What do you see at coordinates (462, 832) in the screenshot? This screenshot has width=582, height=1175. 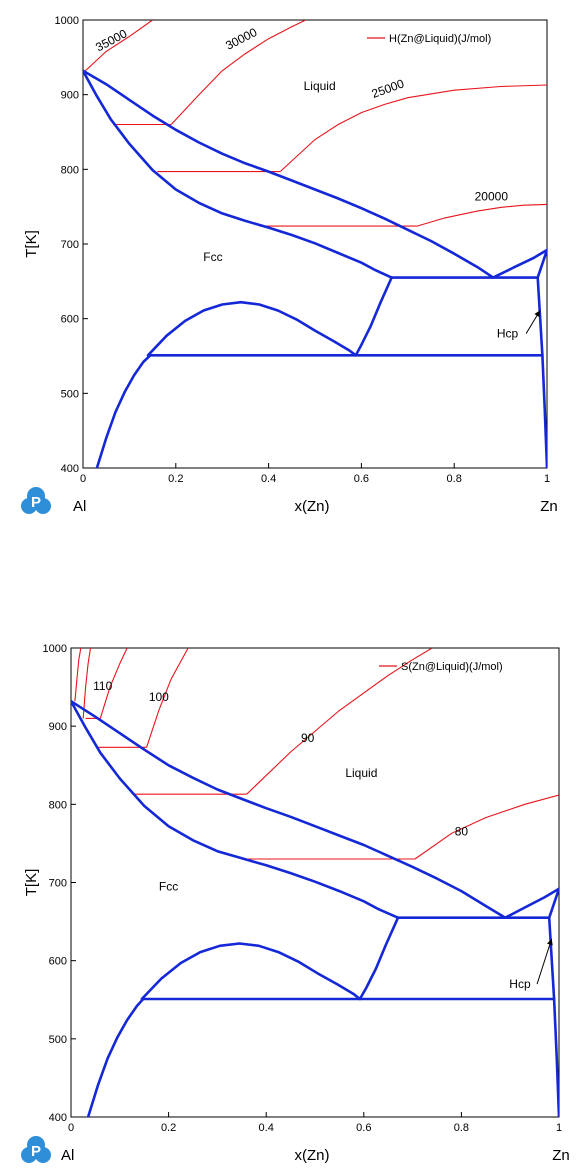 I see `contour-label: 80` at bounding box center [462, 832].